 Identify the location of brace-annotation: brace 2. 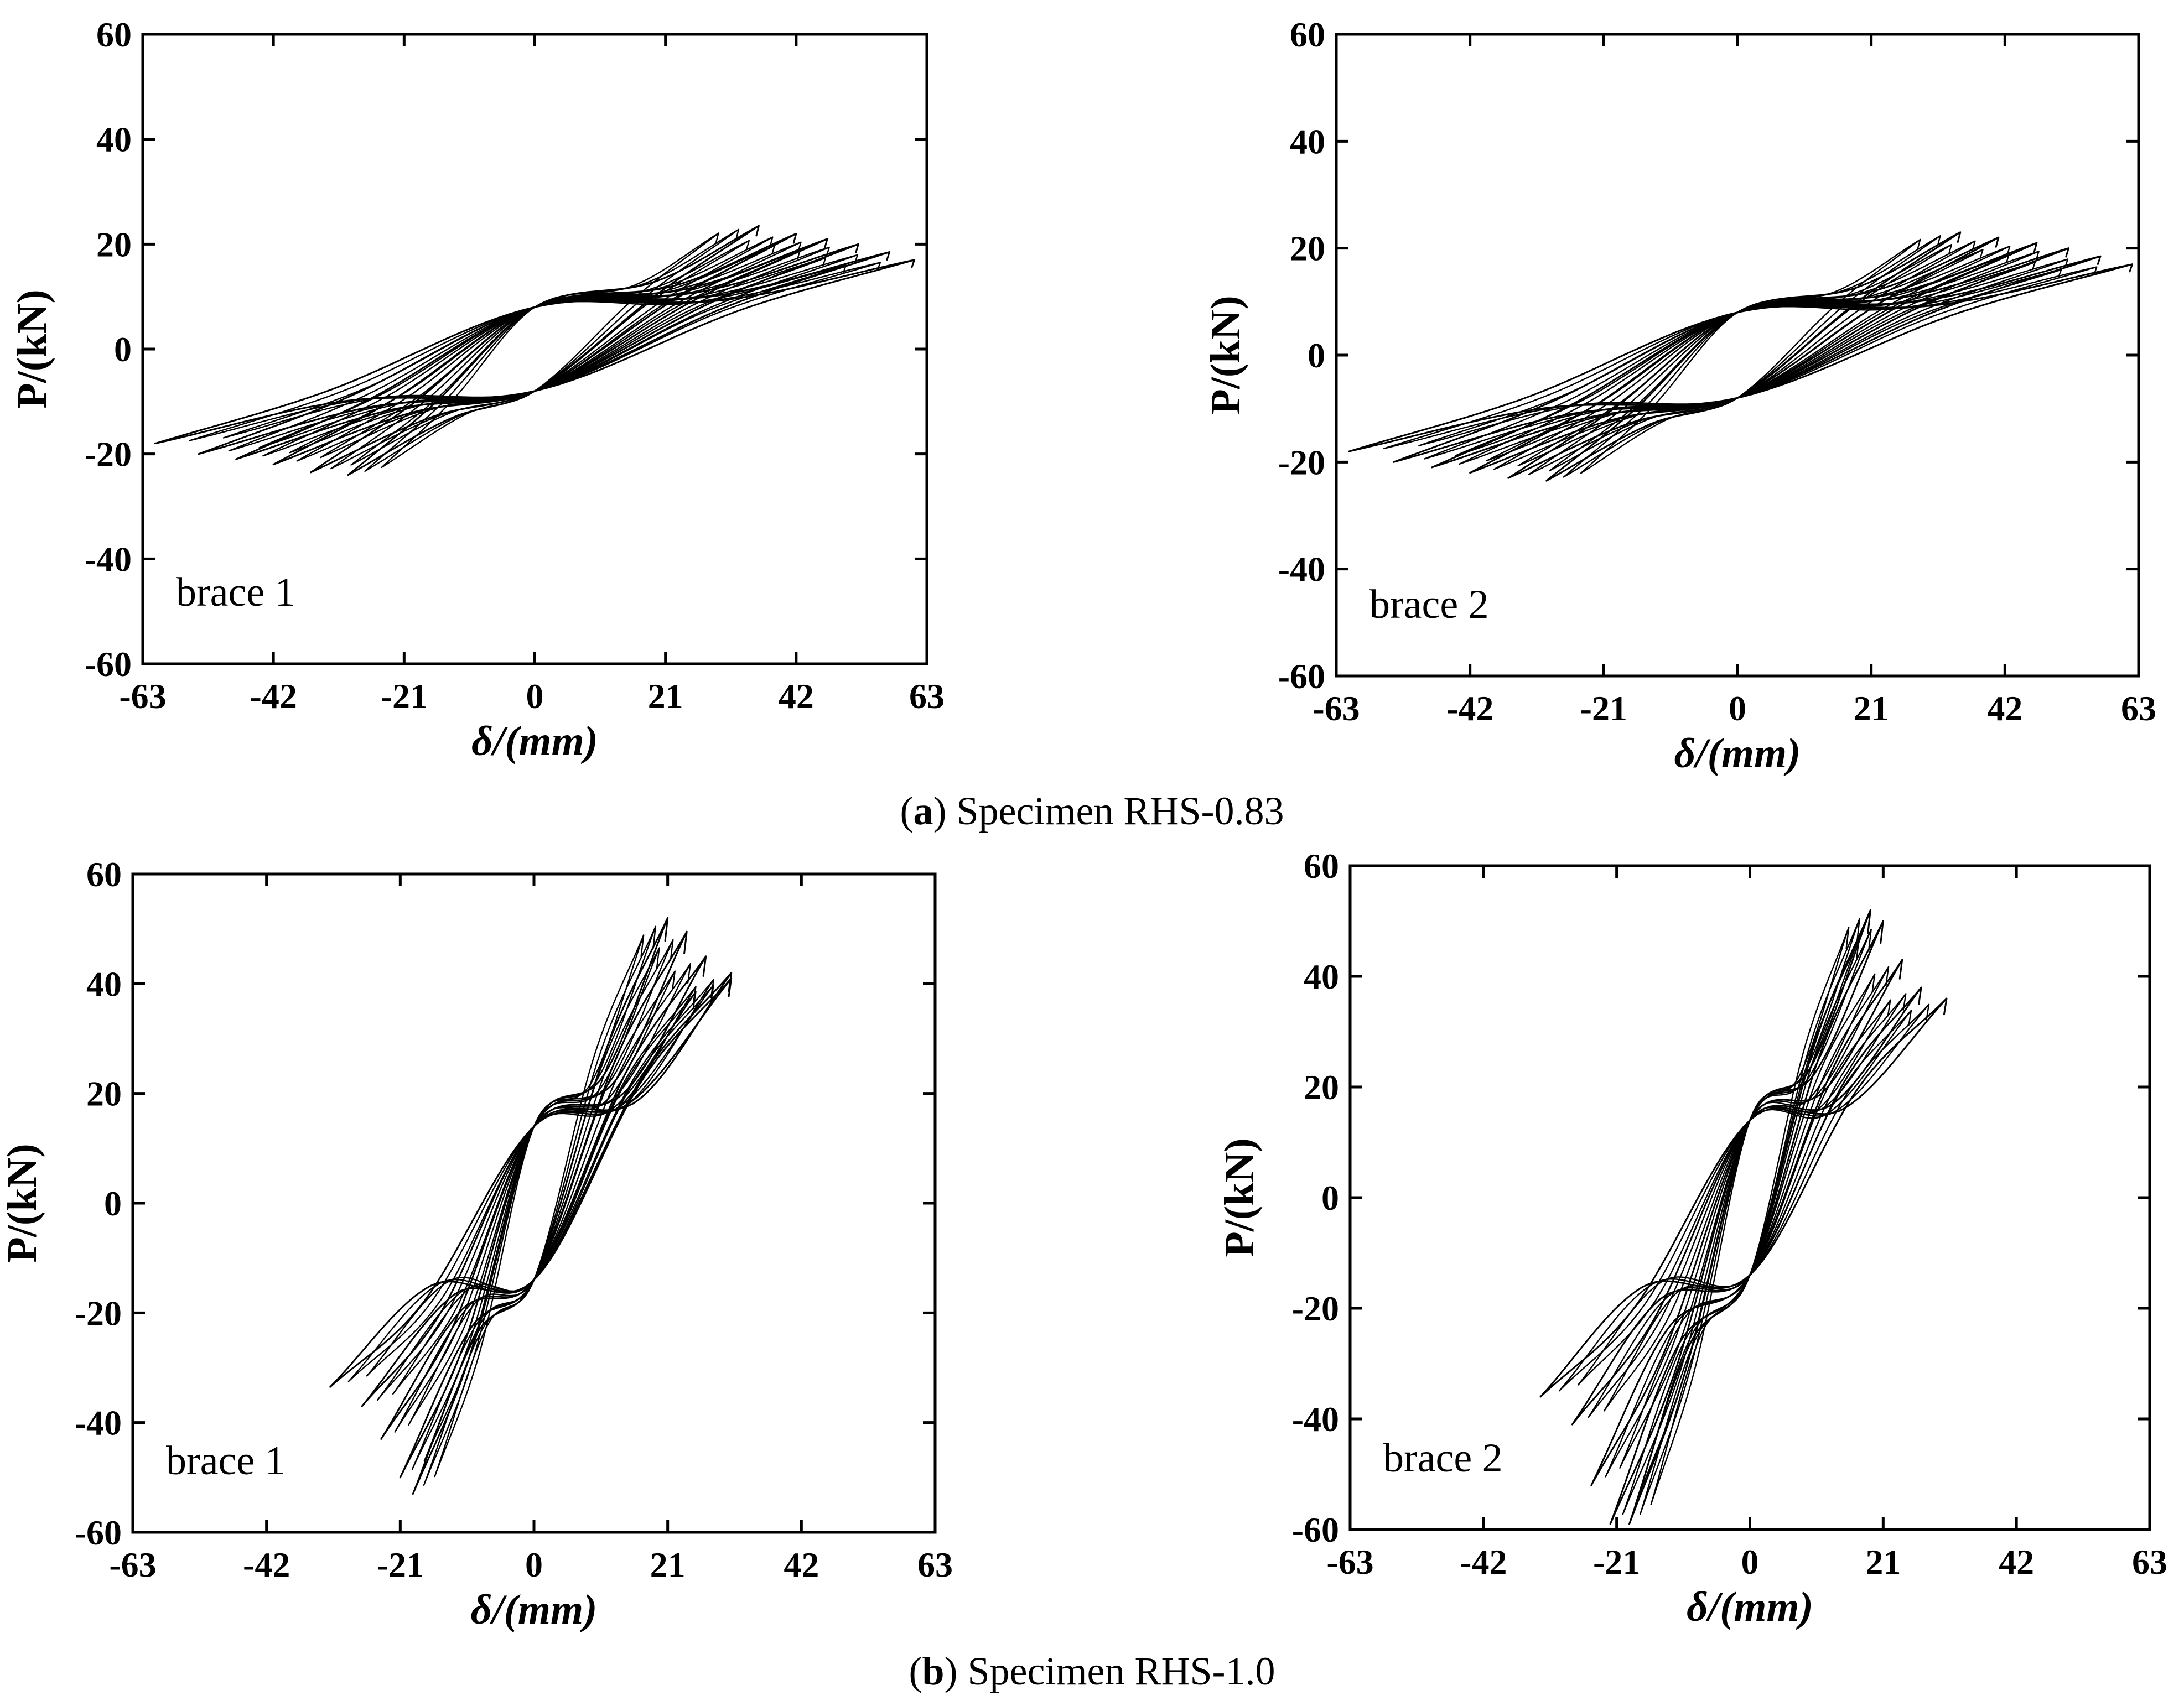
(1443, 1458).